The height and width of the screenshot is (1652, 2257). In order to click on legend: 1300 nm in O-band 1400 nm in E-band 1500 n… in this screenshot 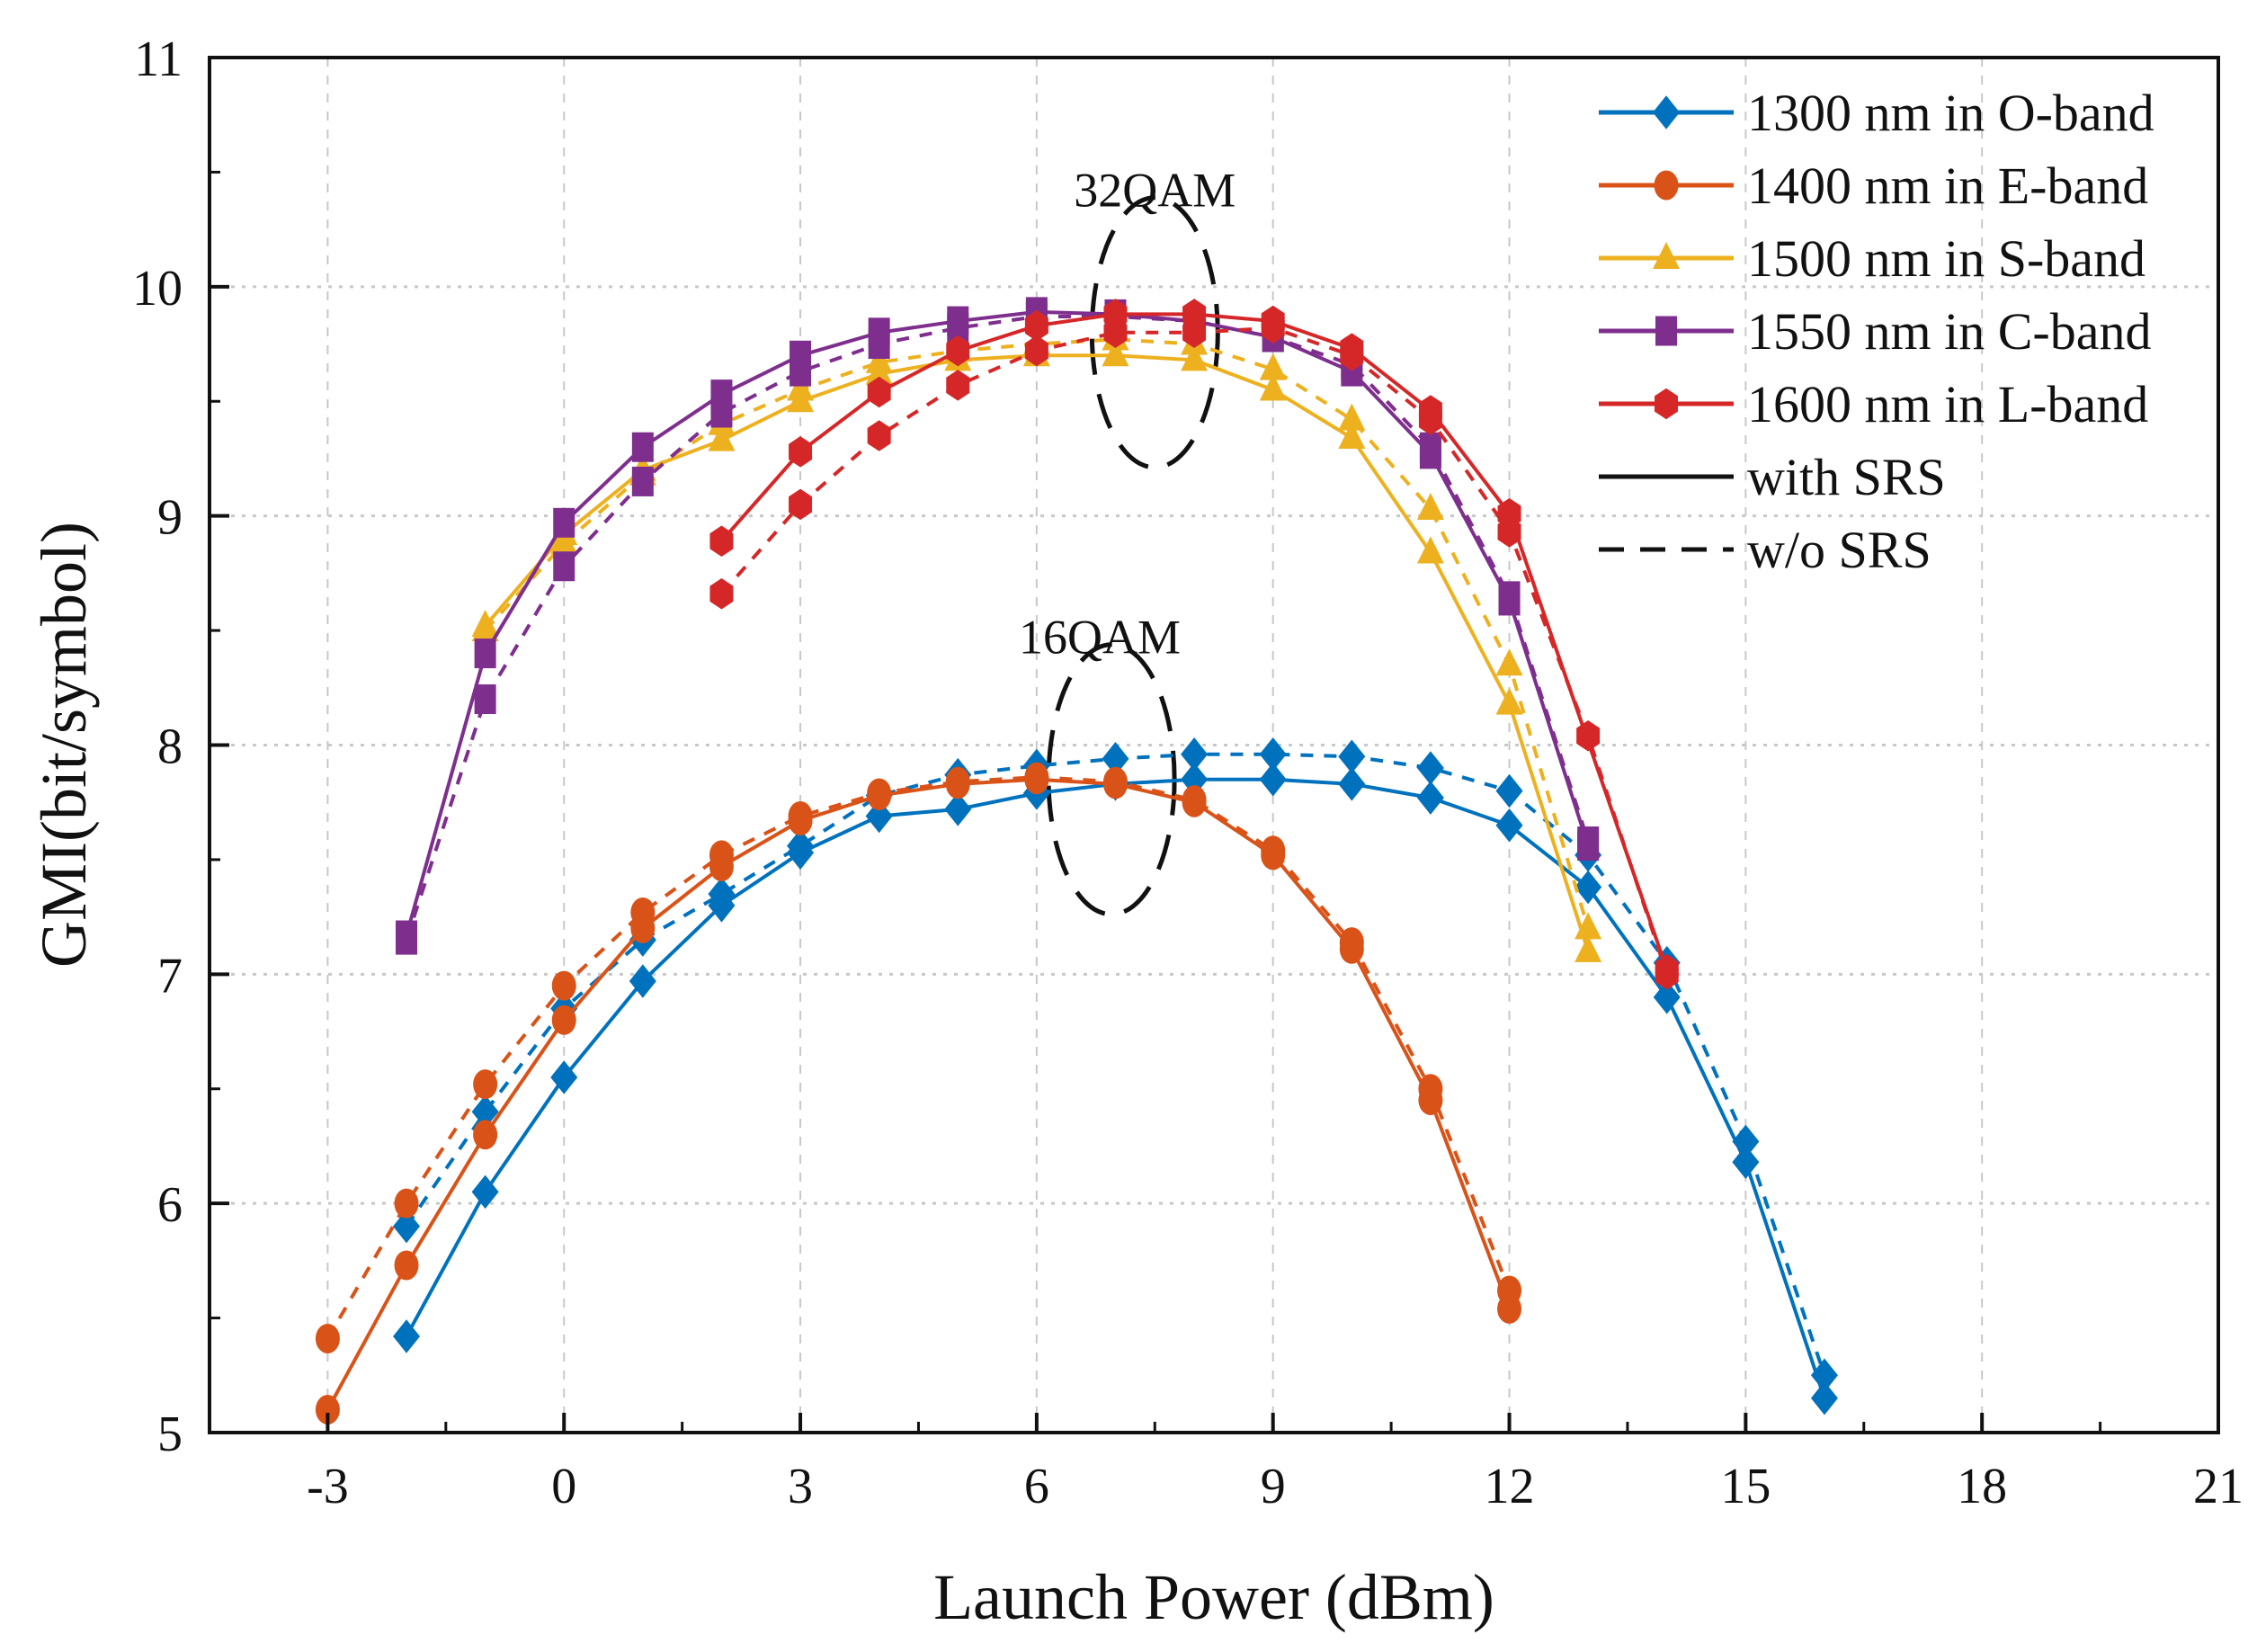, I will do `click(1877, 331)`.